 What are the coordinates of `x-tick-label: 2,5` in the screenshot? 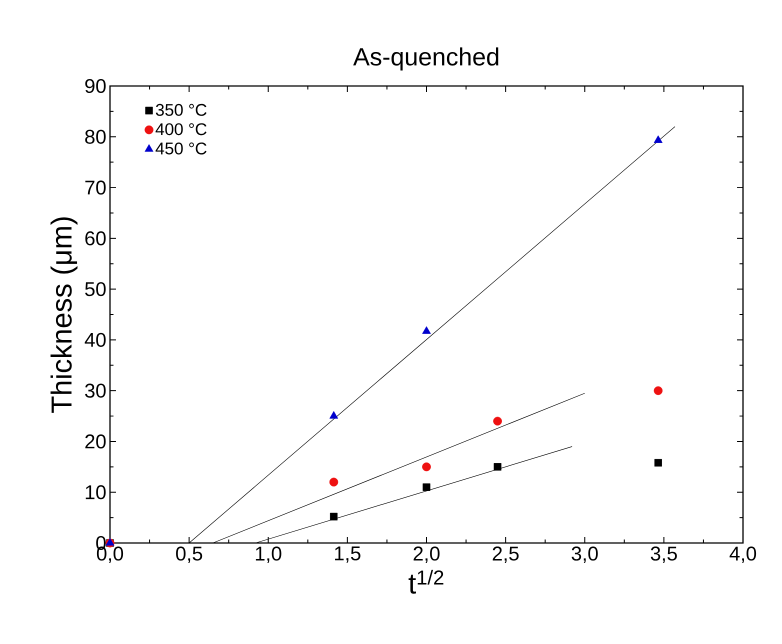 It's located at (505, 554).